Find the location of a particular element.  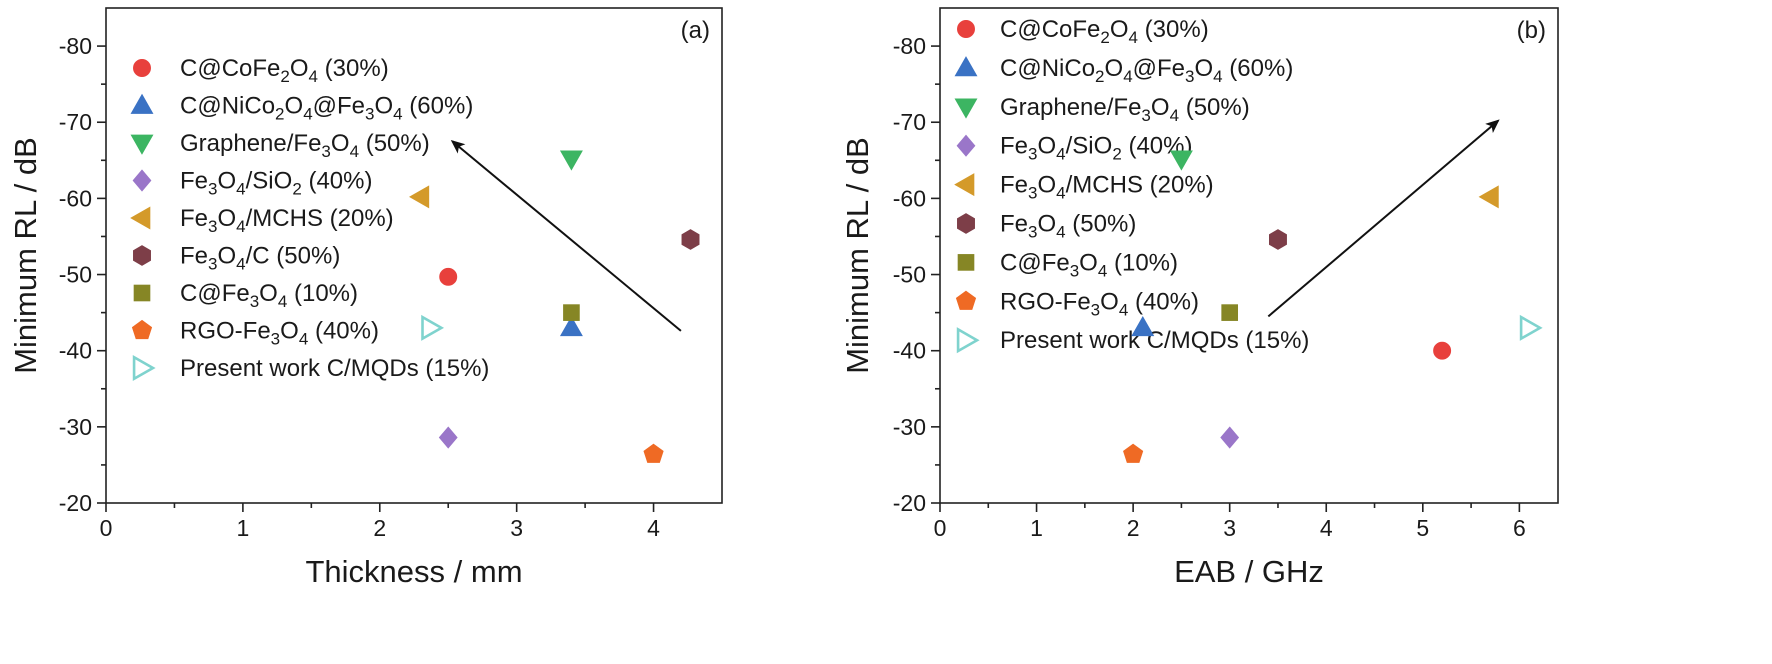

y-tick-label: -40 is located at coordinates (909, 351).